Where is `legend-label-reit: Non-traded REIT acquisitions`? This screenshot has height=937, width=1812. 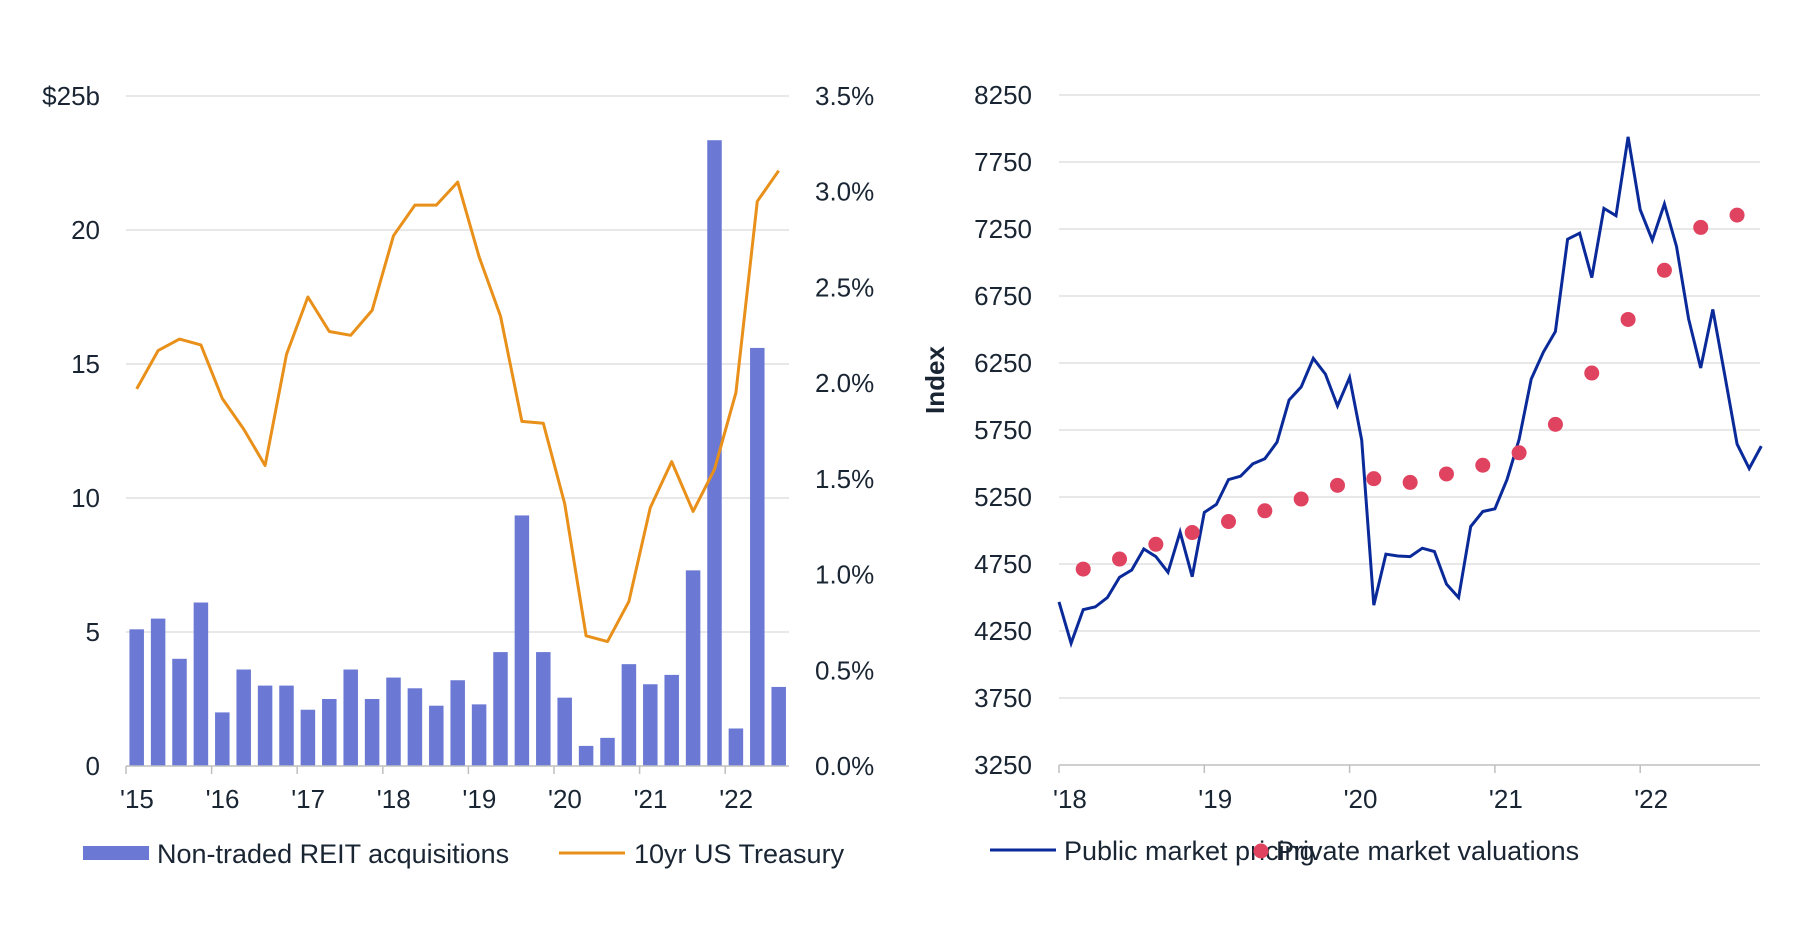 legend-label-reit: Non-traded REIT acquisitions is located at coordinates (333, 854).